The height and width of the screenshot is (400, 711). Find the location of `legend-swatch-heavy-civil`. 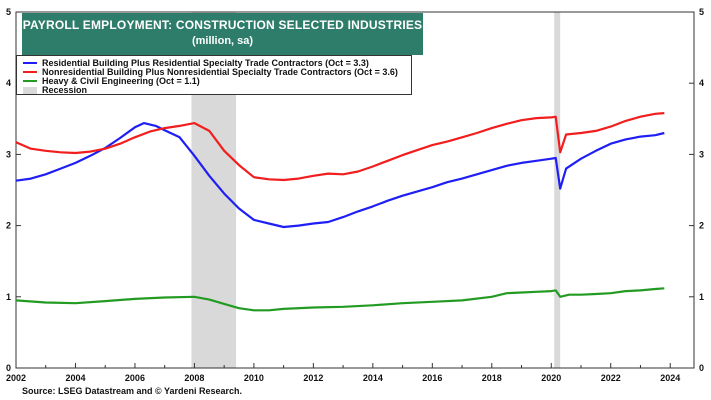

legend-swatch-heavy-civil is located at coordinates (30, 81).